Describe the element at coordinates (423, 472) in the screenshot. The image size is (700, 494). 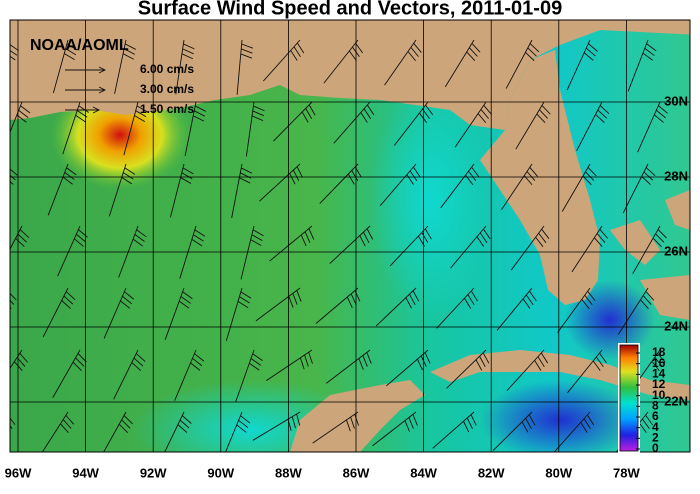
I see `lon-label: 84W` at that location.